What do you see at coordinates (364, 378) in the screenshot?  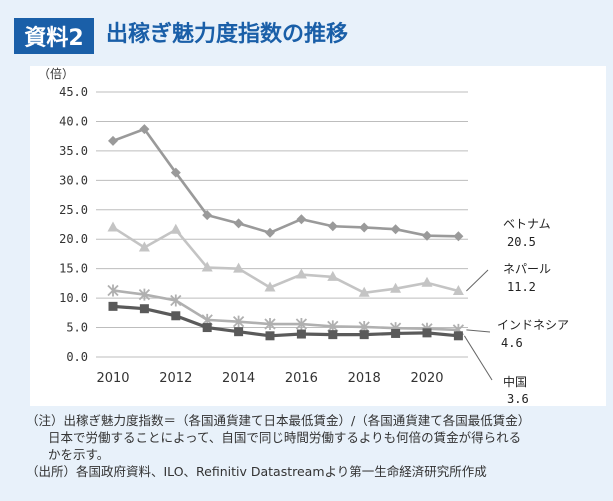 I see `x-tick-label: 2018` at bounding box center [364, 378].